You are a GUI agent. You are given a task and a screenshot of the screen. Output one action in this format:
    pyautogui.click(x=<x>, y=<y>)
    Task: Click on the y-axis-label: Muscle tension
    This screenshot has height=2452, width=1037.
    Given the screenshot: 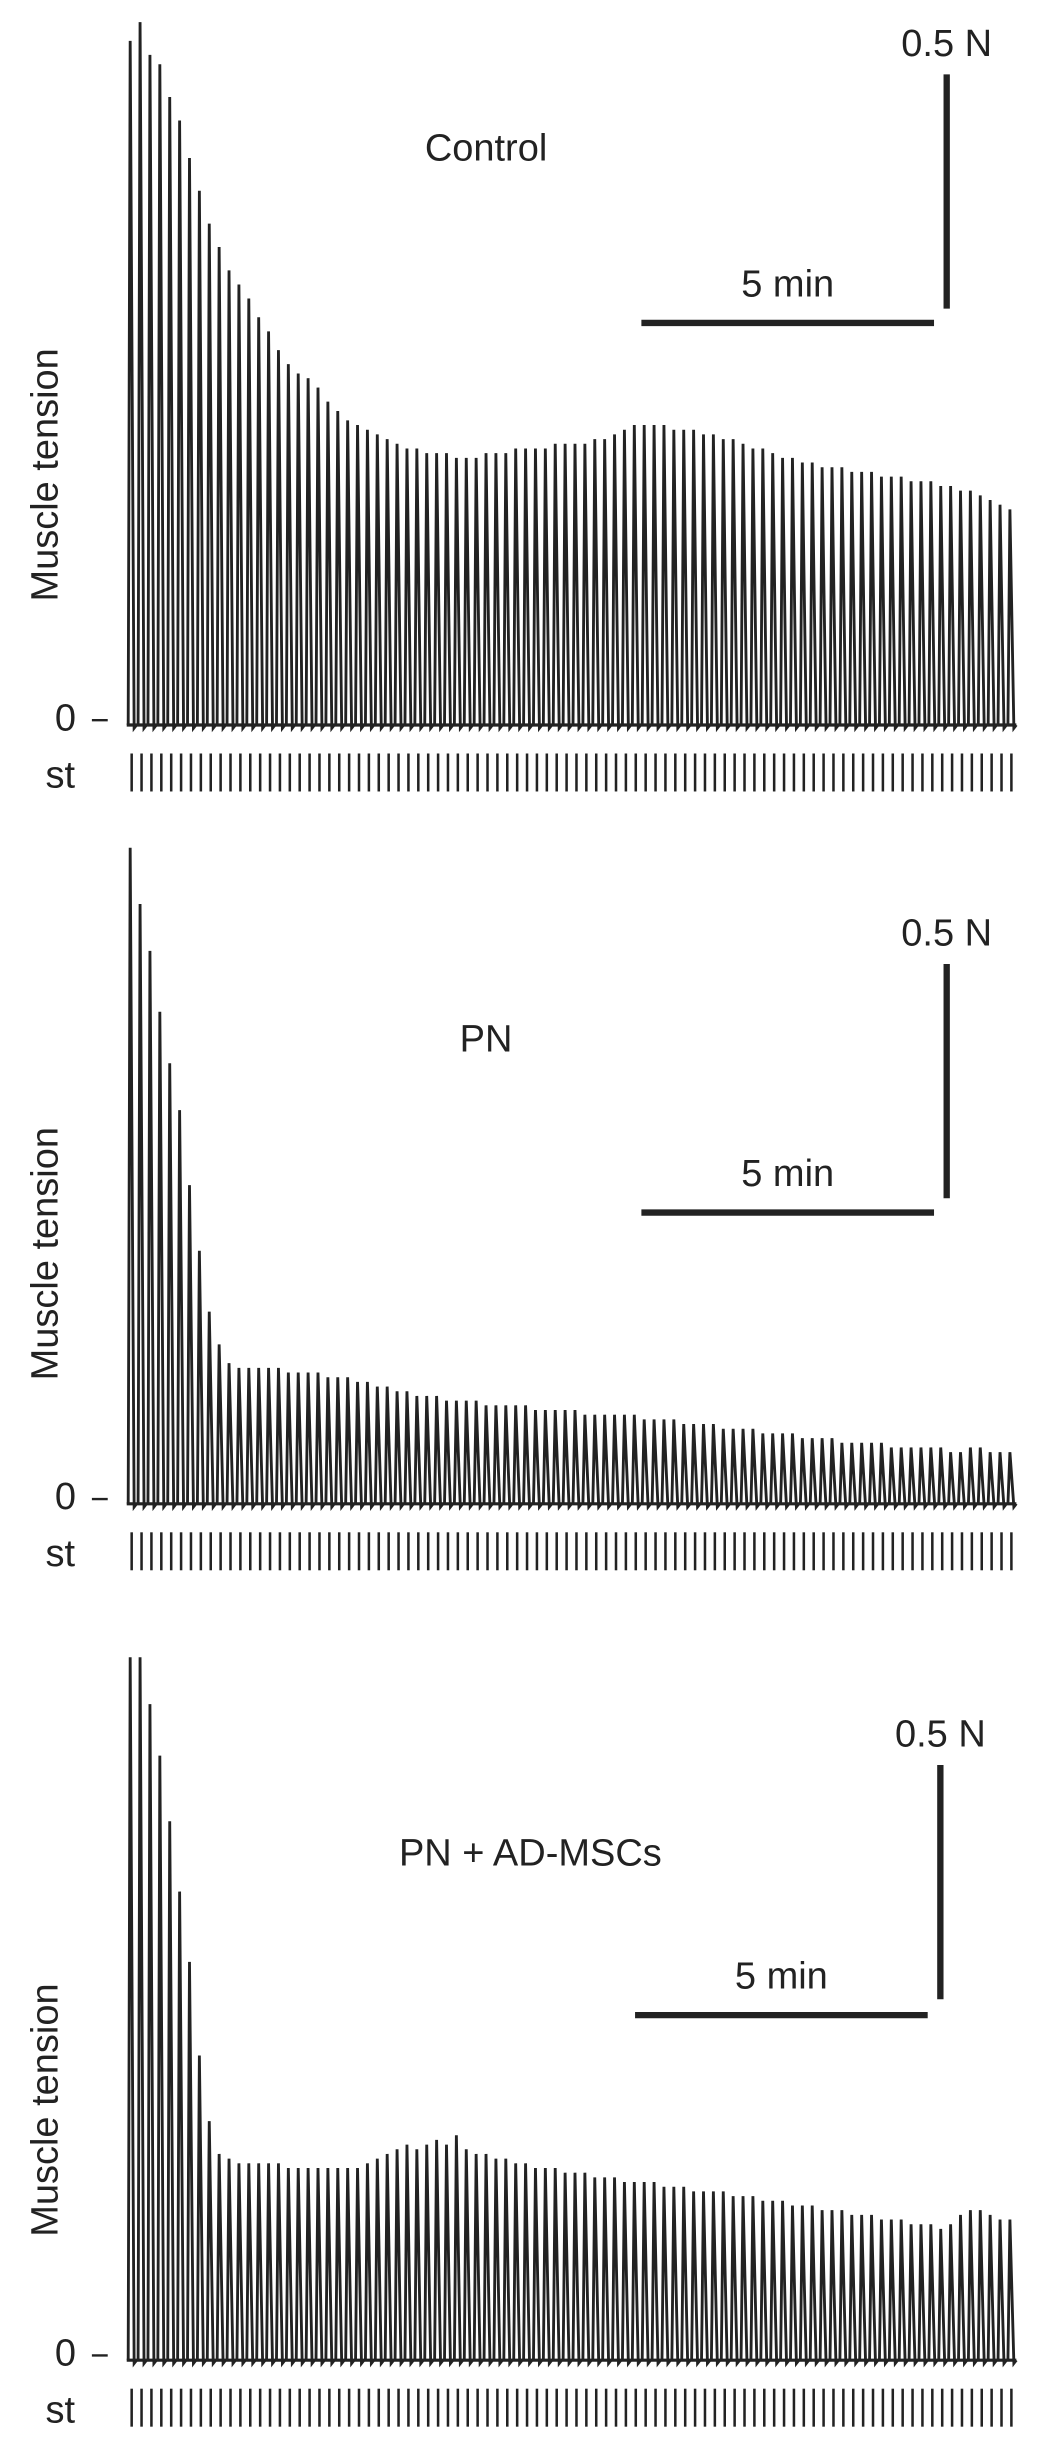 What is the action you would take?
    pyautogui.click(x=46, y=1253)
    